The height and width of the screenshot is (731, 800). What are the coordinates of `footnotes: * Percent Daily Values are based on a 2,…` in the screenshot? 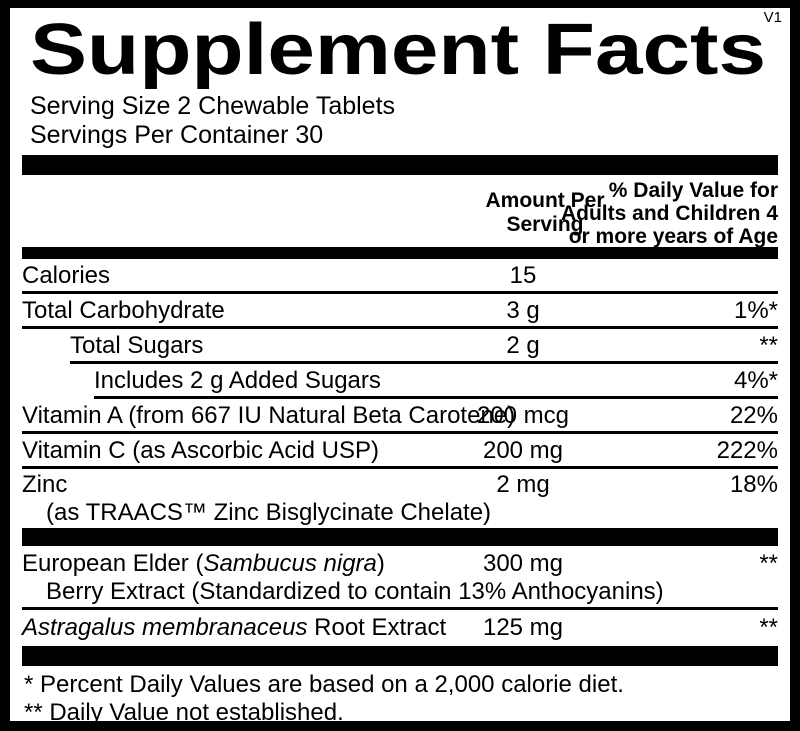 It's located at (401, 698).